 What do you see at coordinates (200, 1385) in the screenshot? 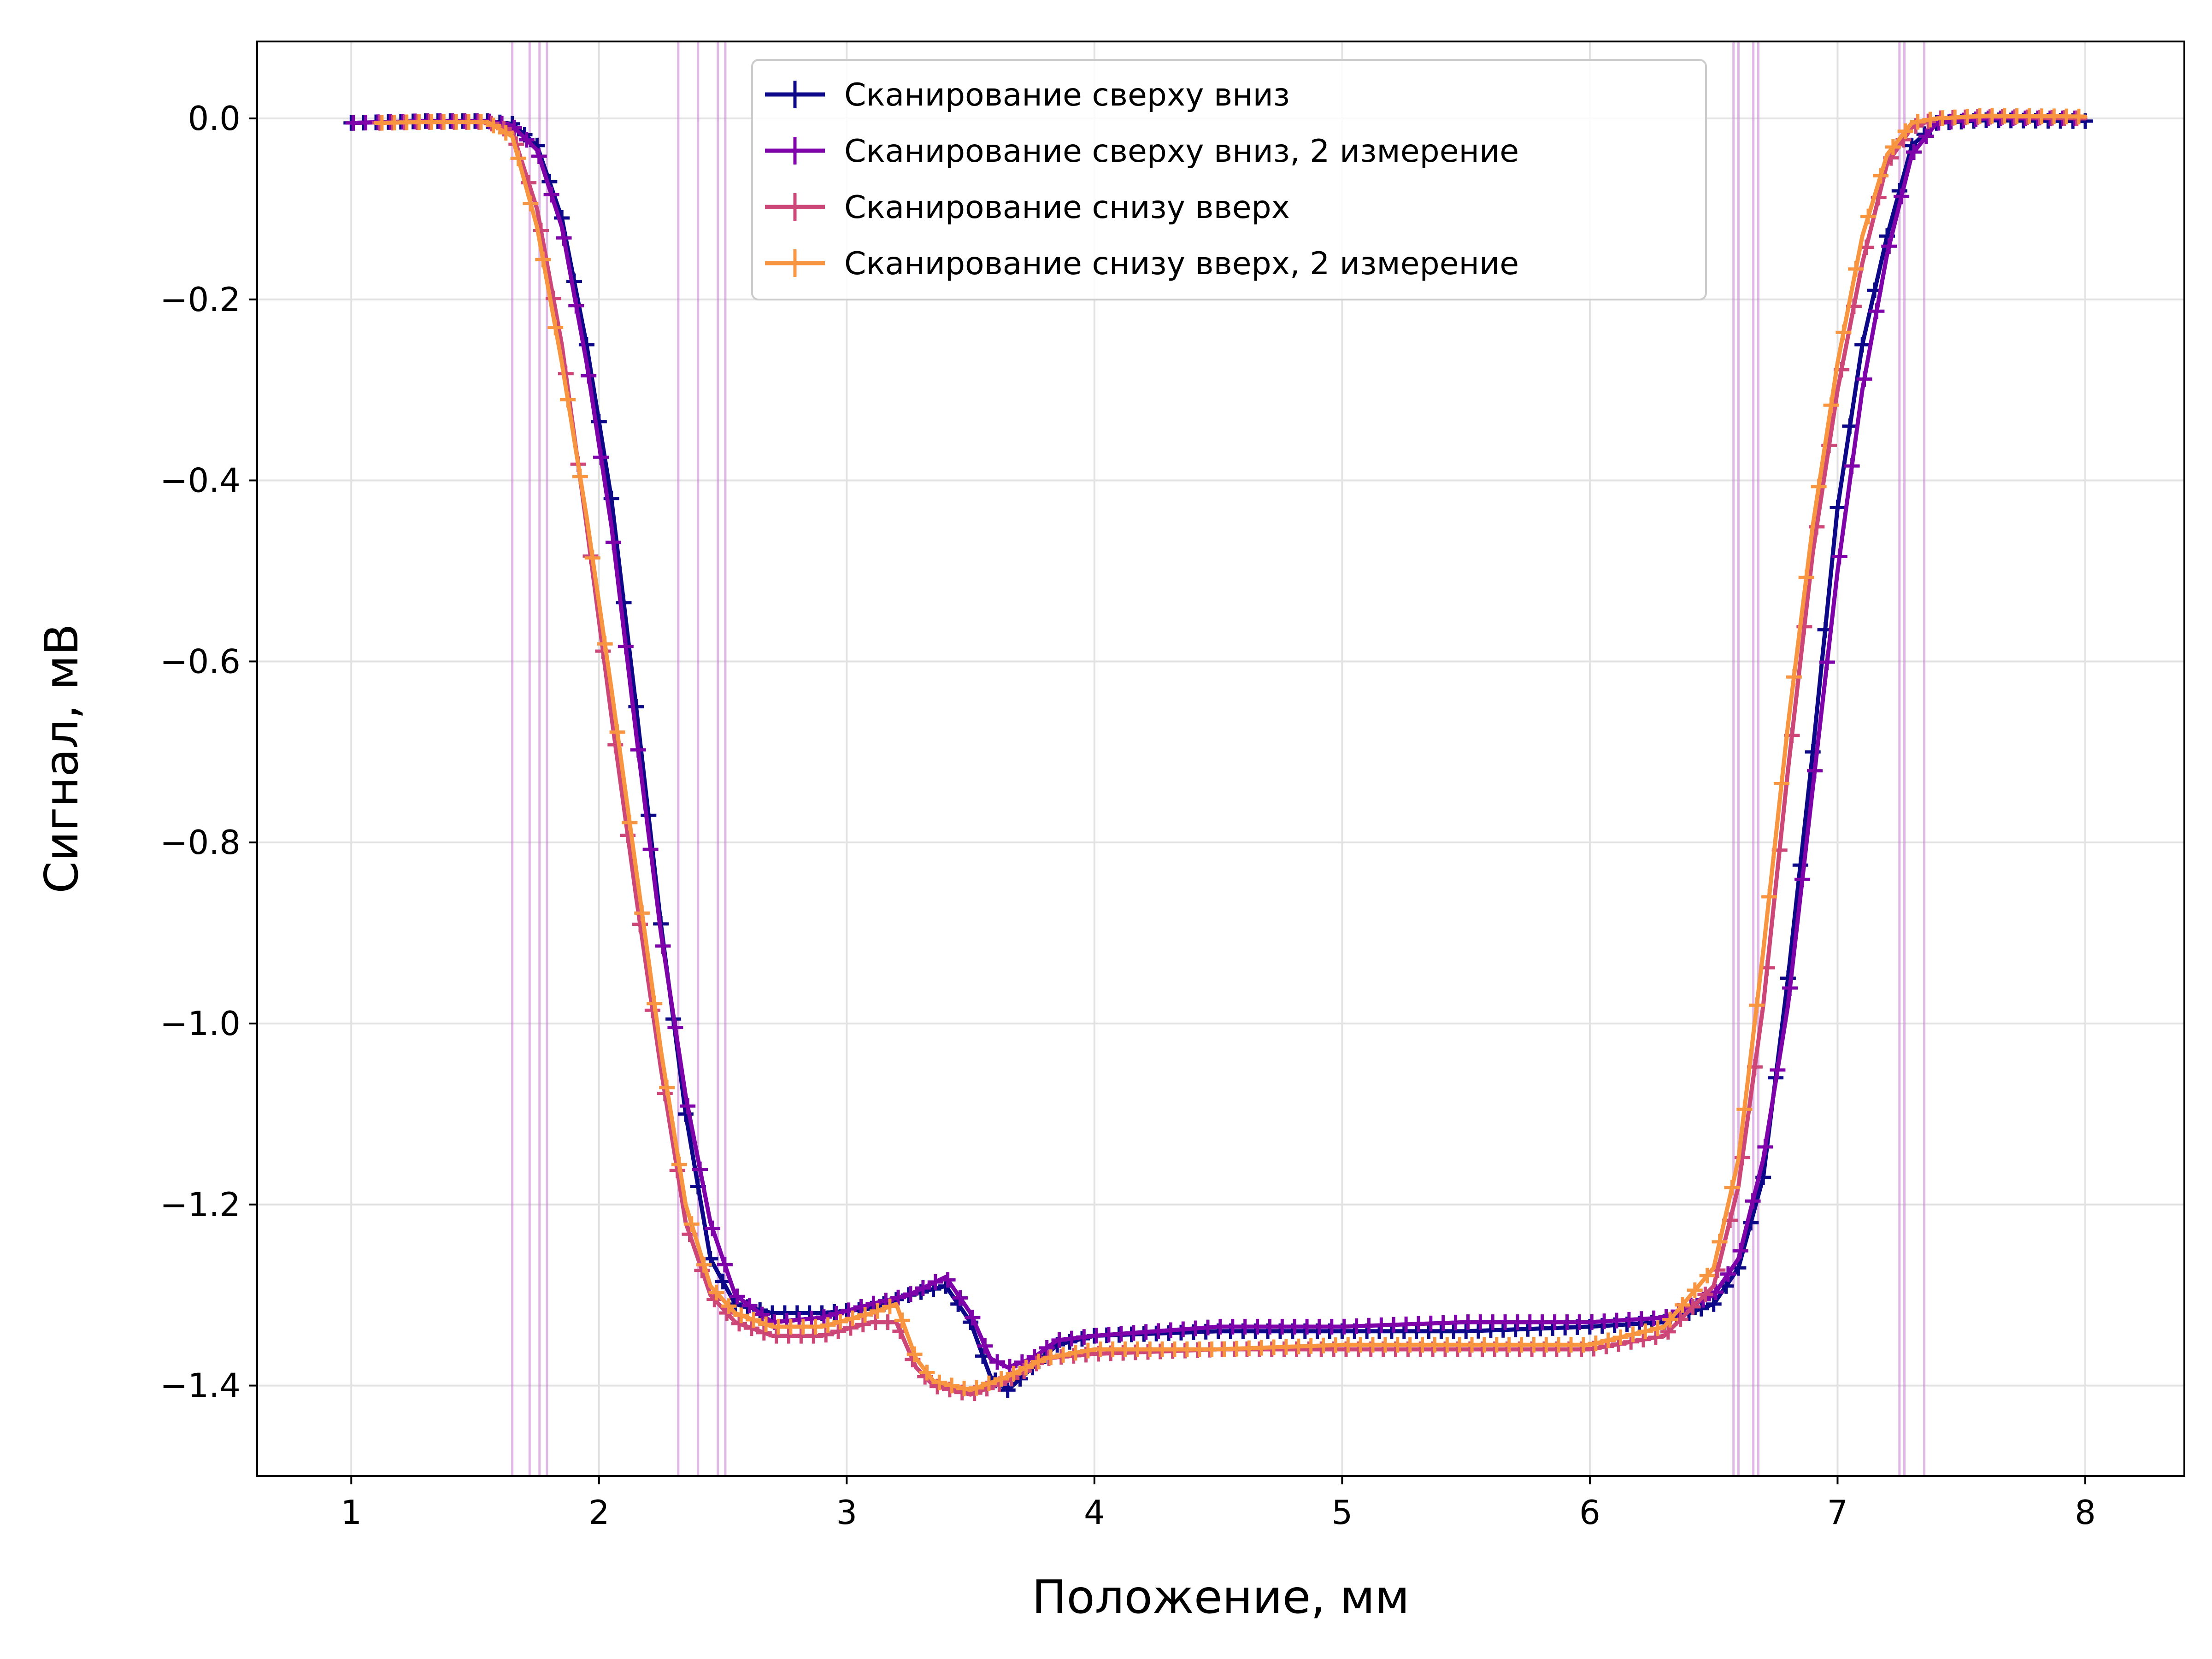
I see `y-tick-label: −1.4` at bounding box center [200, 1385].